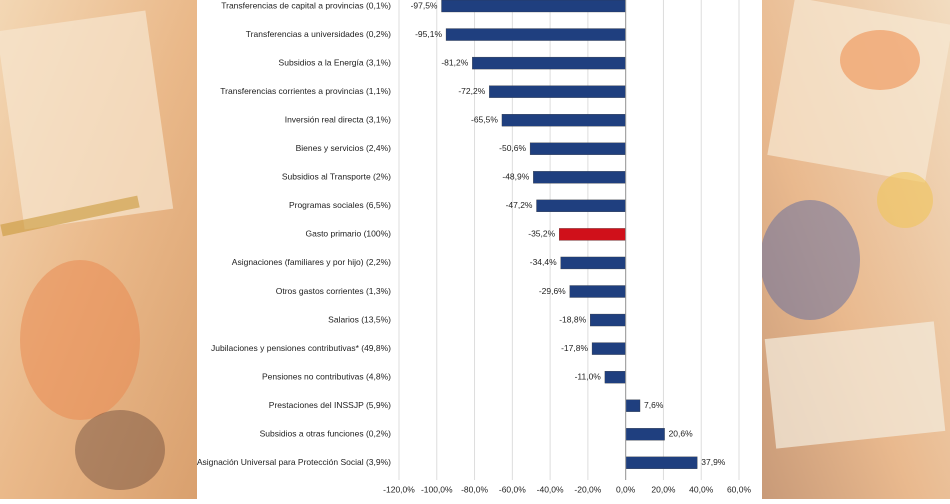  Describe the element at coordinates (515, 177) in the screenshot. I see `value-label: -48,9%` at that location.